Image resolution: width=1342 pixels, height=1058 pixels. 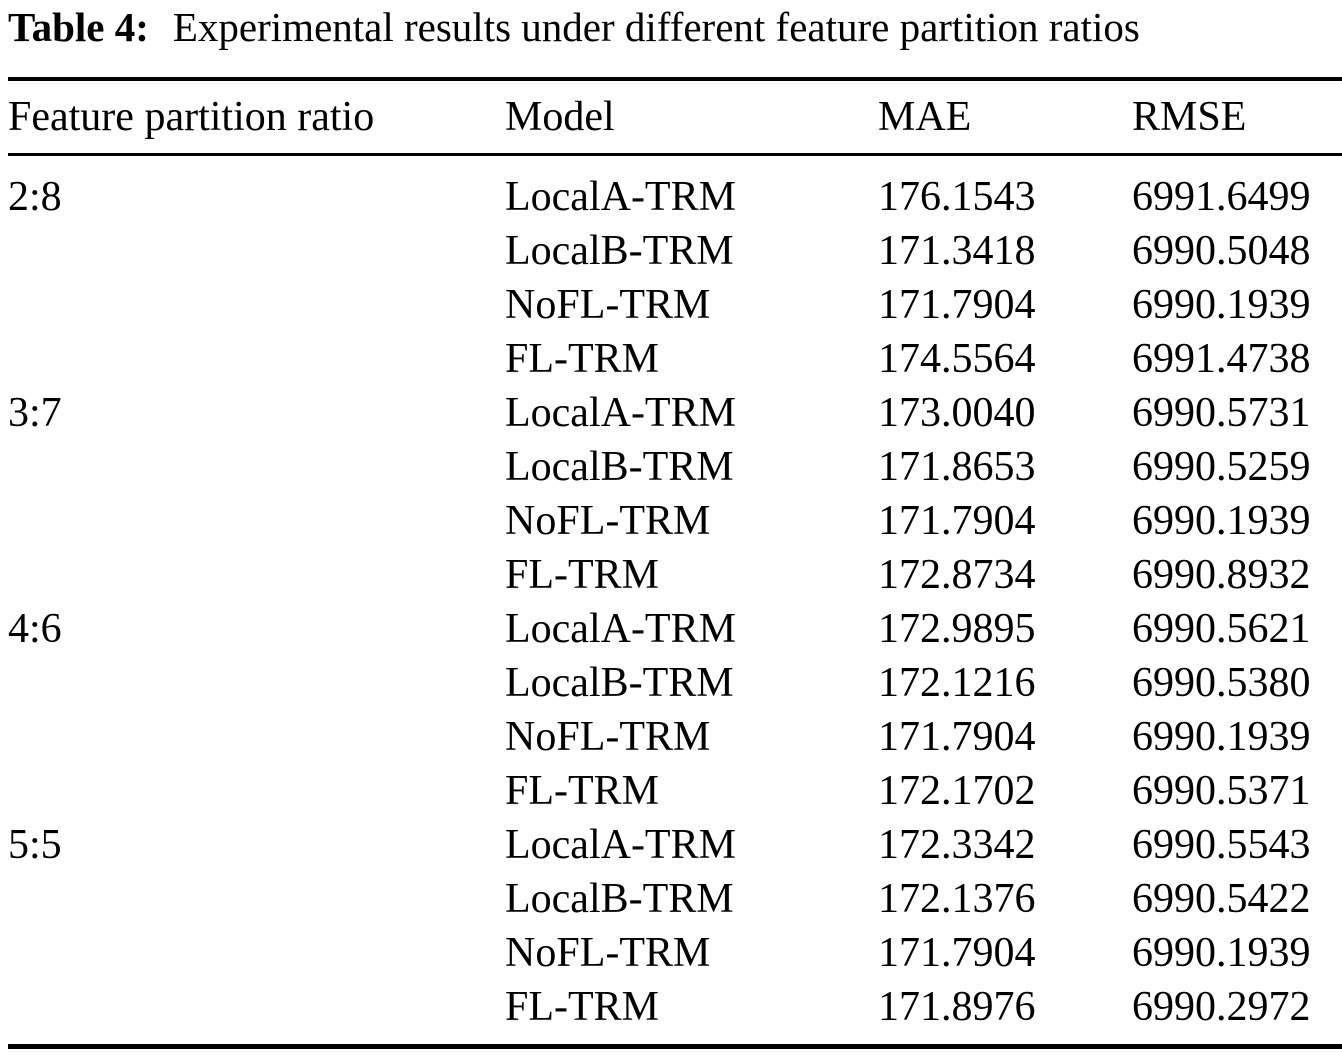 I want to click on table-row: FL-TRM 172.8734 6990.8932, so click(x=675, y=575).